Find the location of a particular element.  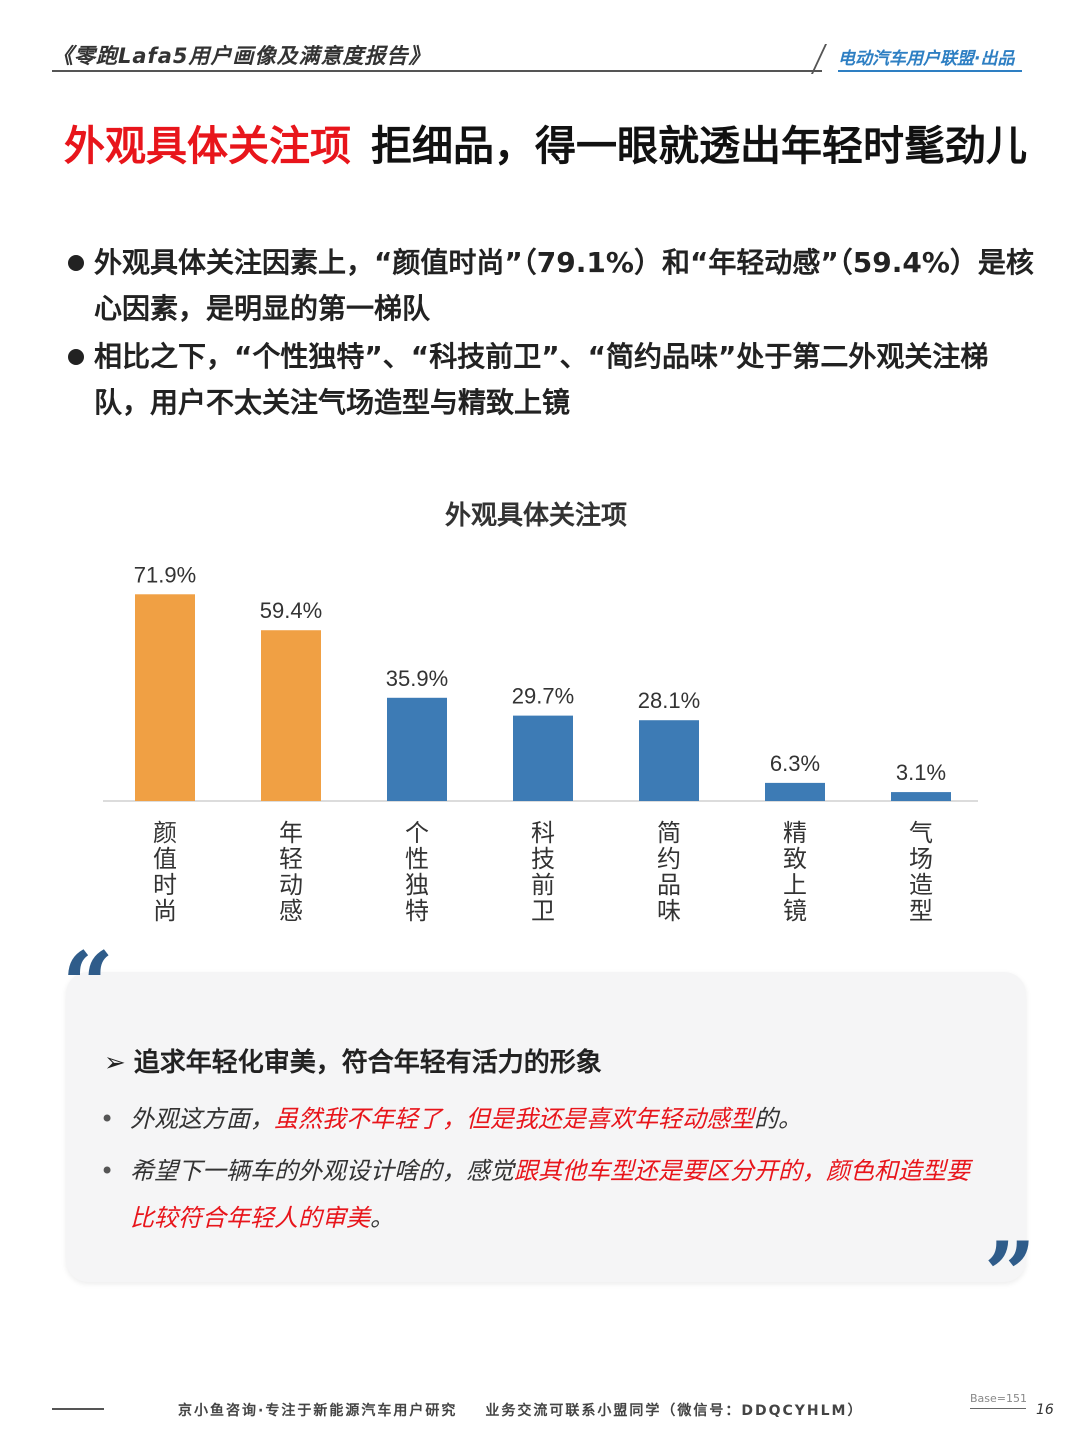

category-label-char: 个 is located at coordinates (417, 833).